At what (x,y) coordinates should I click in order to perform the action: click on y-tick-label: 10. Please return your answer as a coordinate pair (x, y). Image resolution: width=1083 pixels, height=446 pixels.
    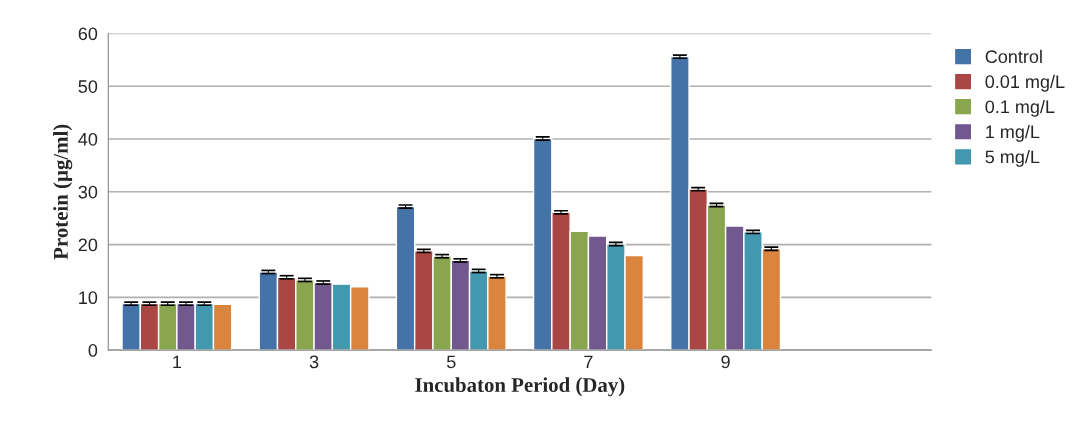
    Looking at the image, I should click on (88, 298).